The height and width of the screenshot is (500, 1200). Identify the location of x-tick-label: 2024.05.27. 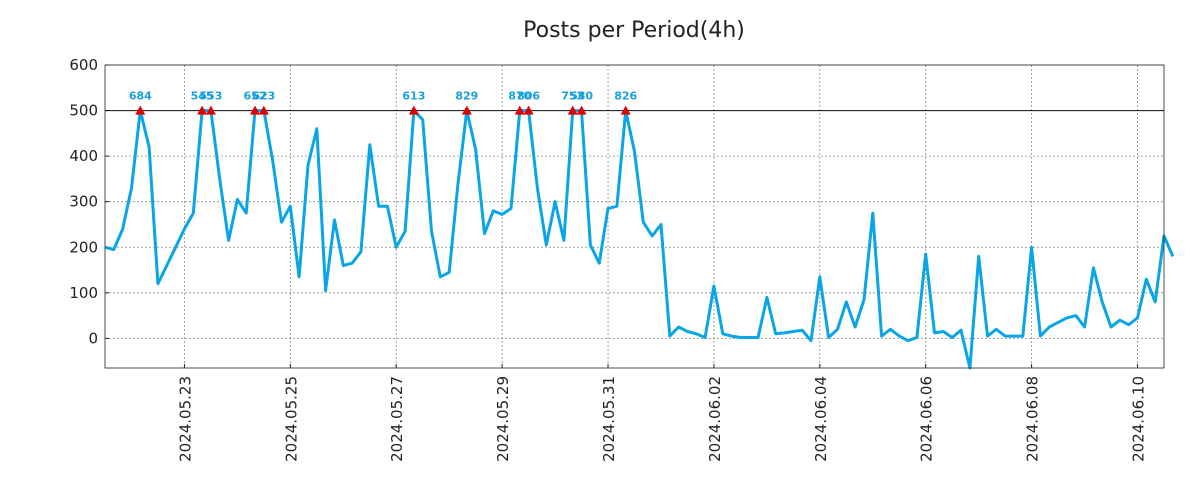
(397, 419).